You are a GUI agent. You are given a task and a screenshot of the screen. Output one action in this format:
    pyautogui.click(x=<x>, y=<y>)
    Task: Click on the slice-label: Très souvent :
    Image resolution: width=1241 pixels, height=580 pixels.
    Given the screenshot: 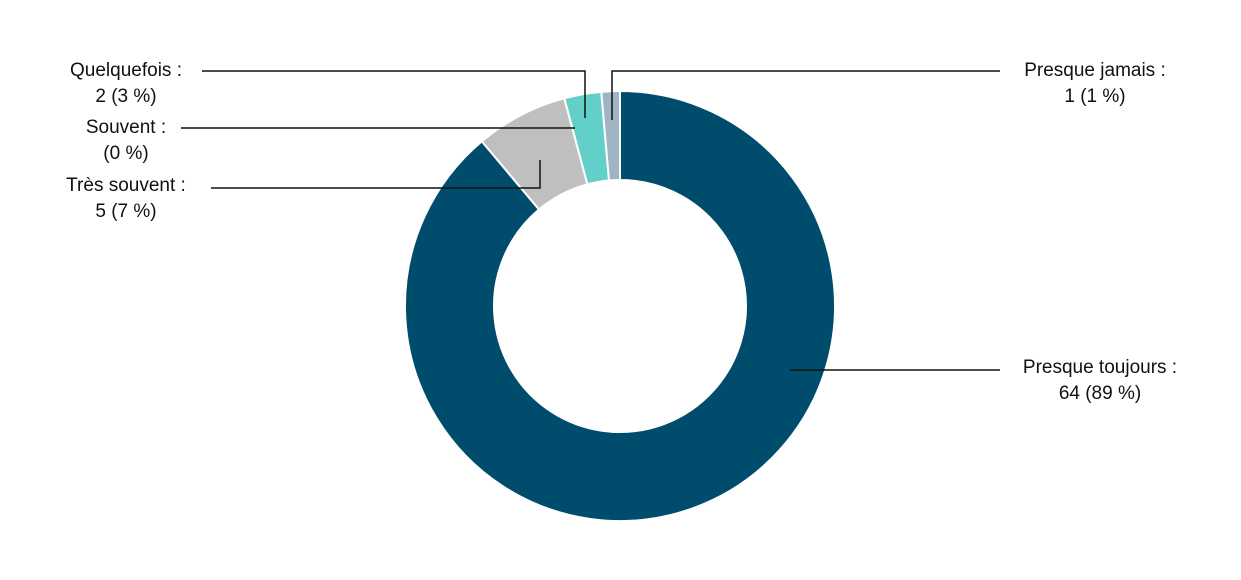 What is the action you would take?
    pyautogui.click(x=126, y=185)
    